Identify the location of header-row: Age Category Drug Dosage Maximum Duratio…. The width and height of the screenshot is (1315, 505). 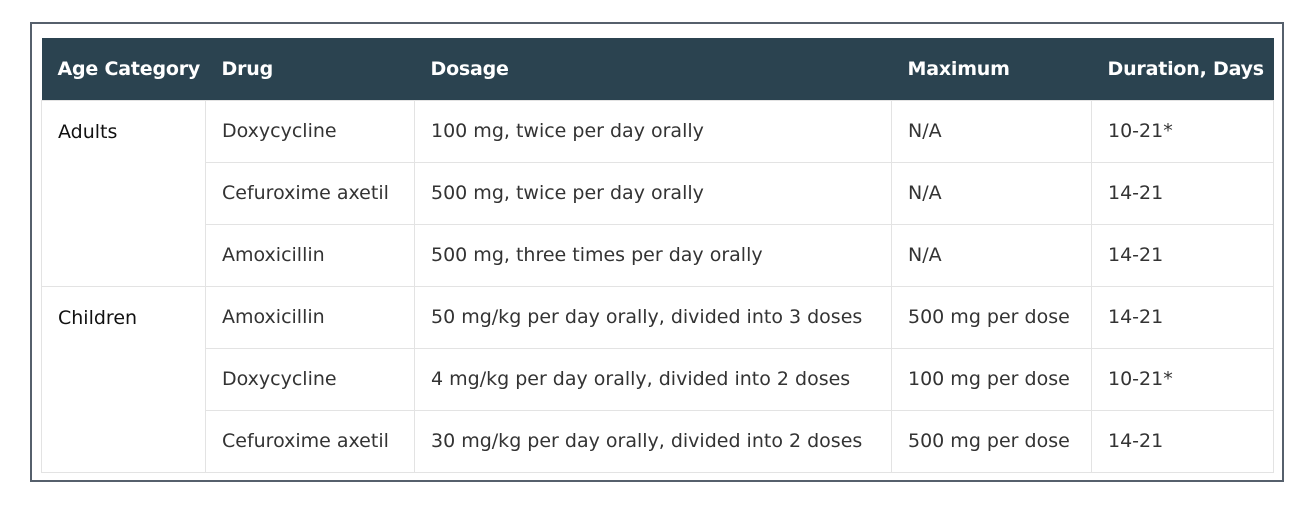
(657, 69).